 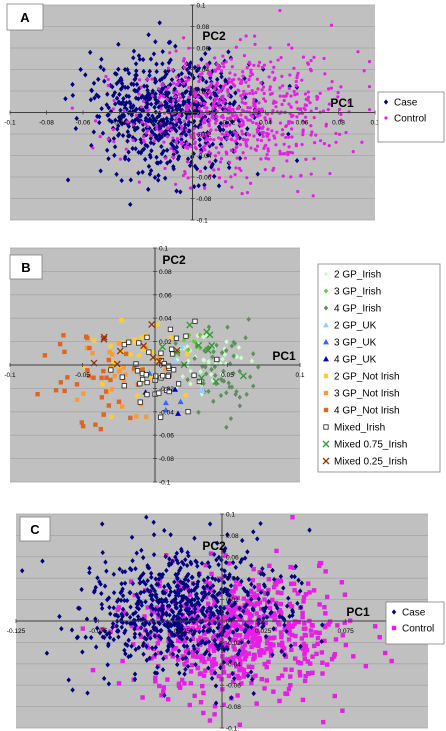 What do you see at coordinates (165, 272) in the screenshot?
I see `y-tick-label: 0.08` at bounding box center [165, 272].